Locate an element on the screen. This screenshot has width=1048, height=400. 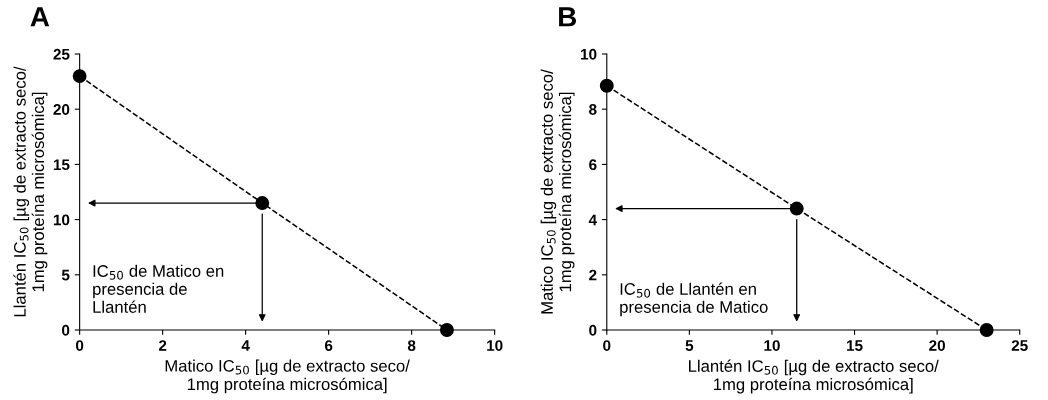
y-axis-title: Matico IC$_{50}$ [µg de extracto seco/ 1mg proteína microsómica] is located at coordinates (557, 191).